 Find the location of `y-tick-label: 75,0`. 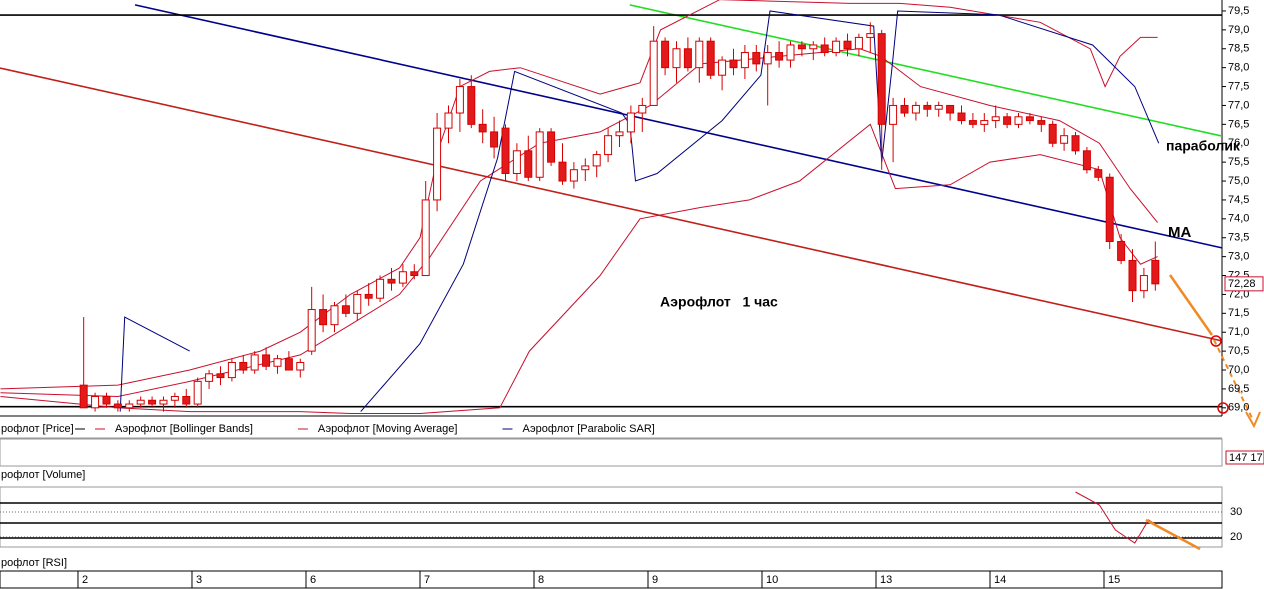

y-tick-label: 75,0 is located at coordinates (1238, 181).